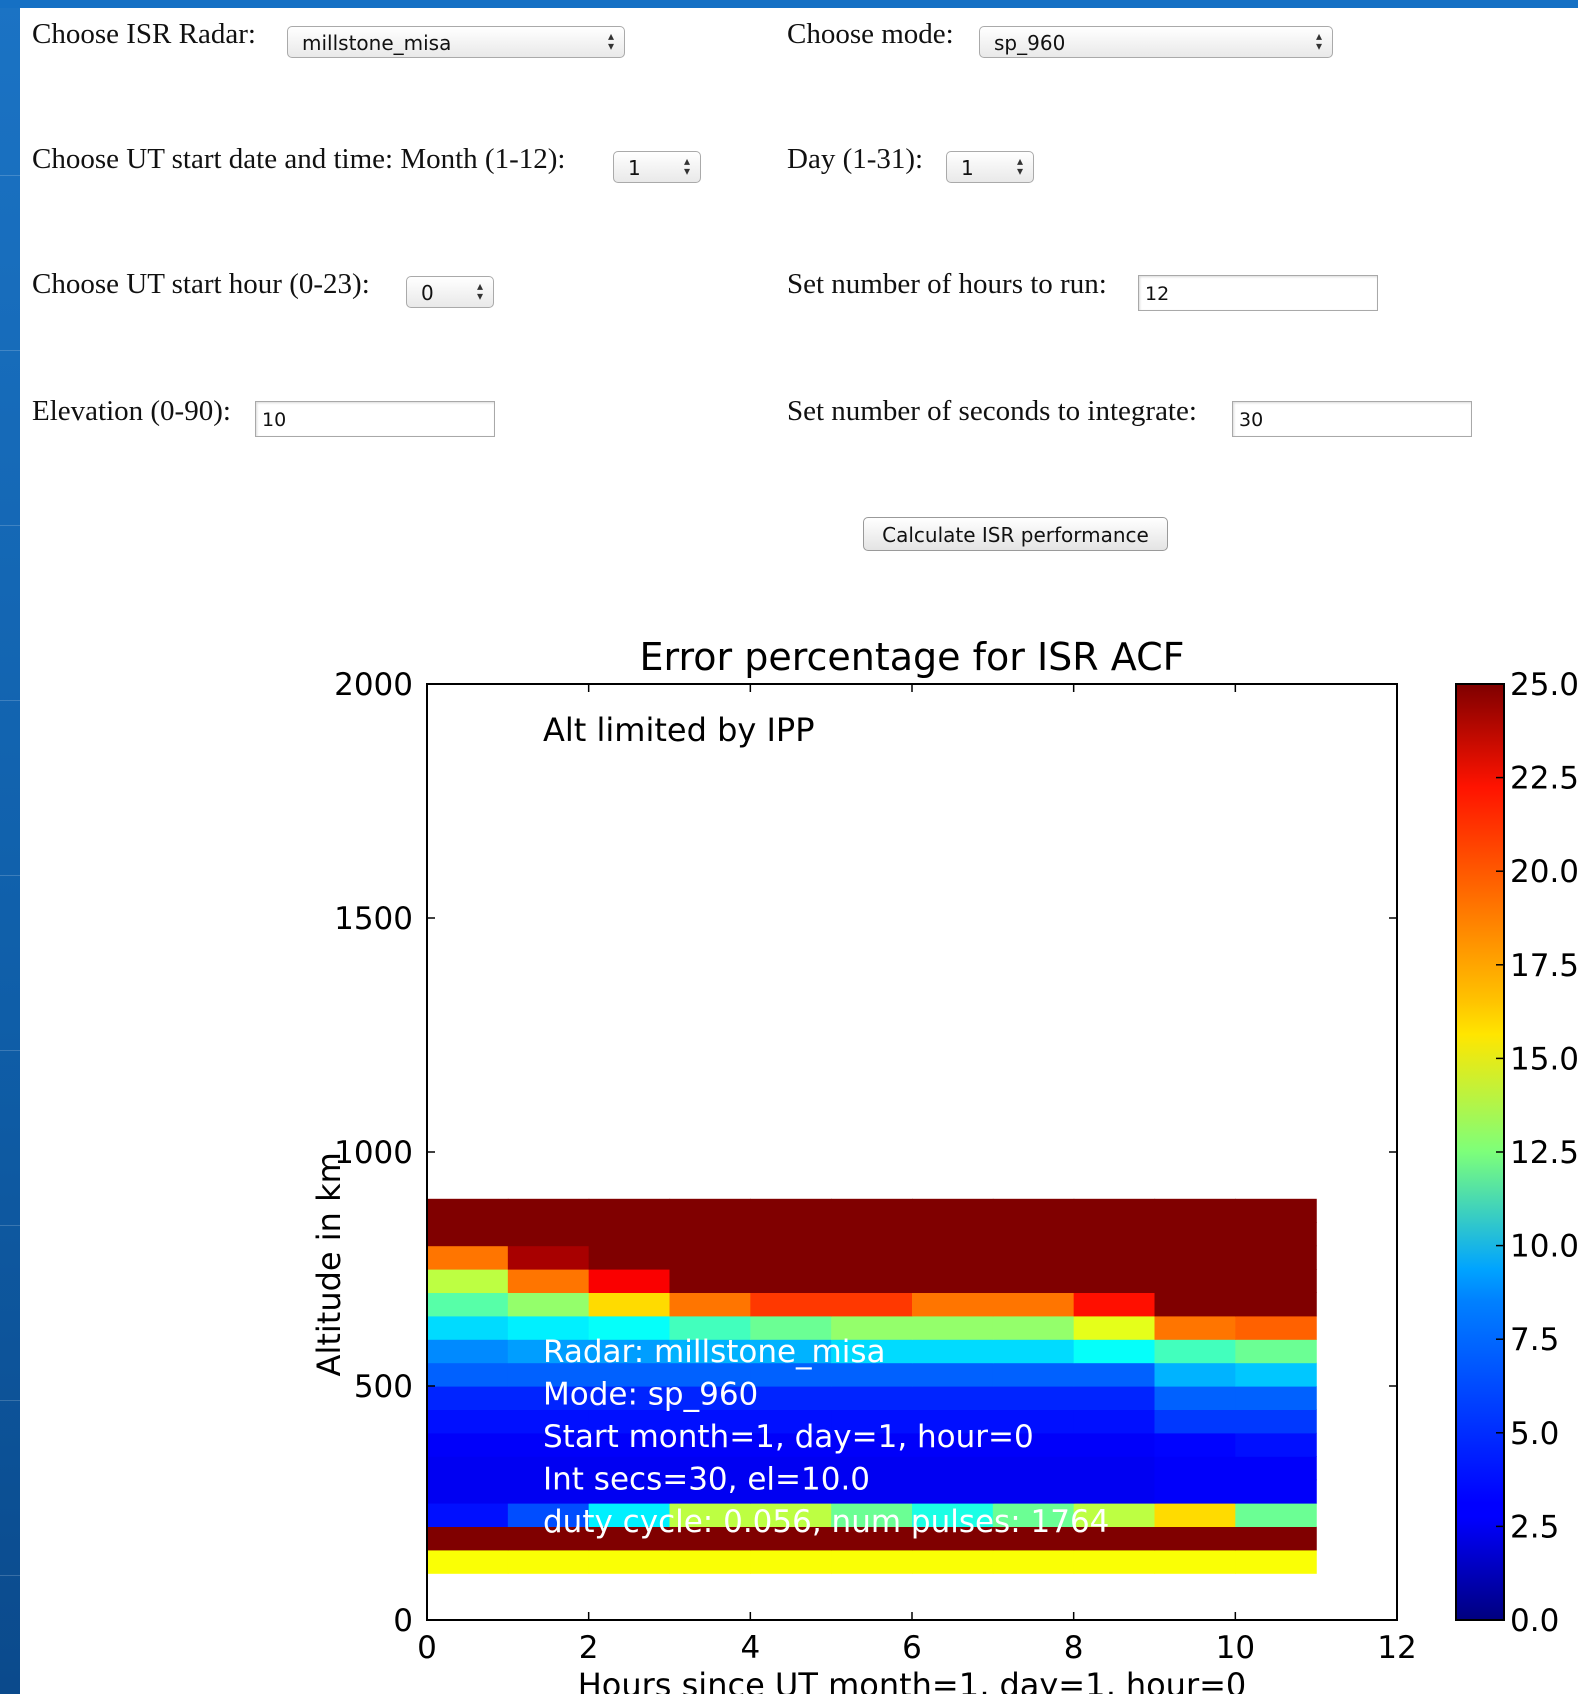 Image resolution: width=1578 pixels, height=1694 pixels. What do you see at coordinates (1258, 293) in the screenshot?
I see `hours-input: 12` at bounding box center [1258, 293].